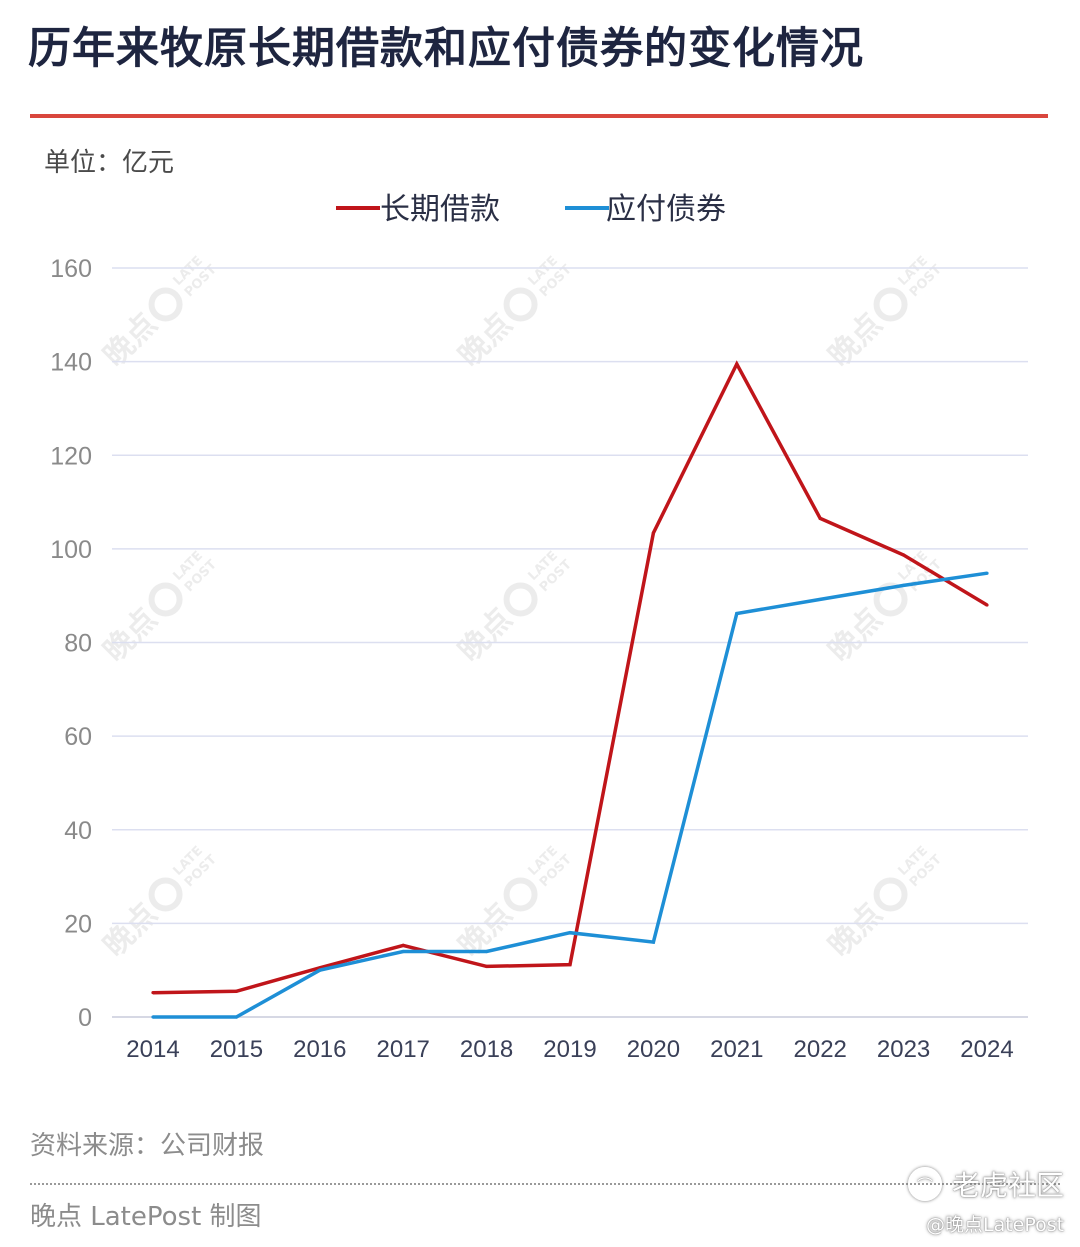 The image size is (1080, 1247). What do you see at coordinates (403, 1049) in the screenshot?
I see `x-tick-label: 2017` at bounding box center [403, 1049].